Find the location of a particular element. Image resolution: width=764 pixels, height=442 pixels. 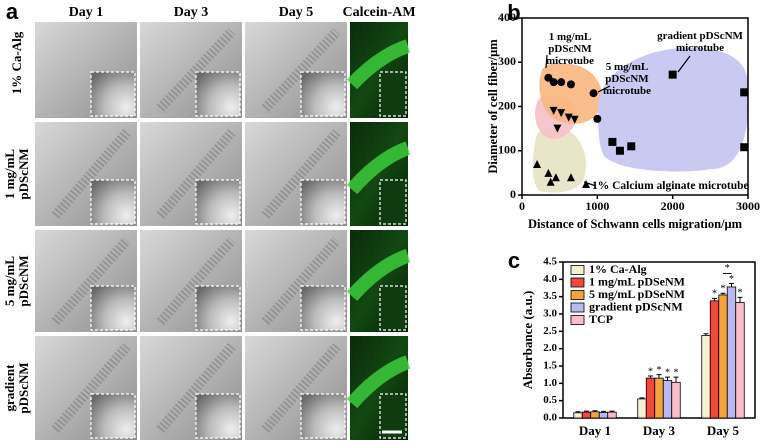

x-axis-label: Distance of Schwann cells migration/μm is located at coordinates (635, 224).